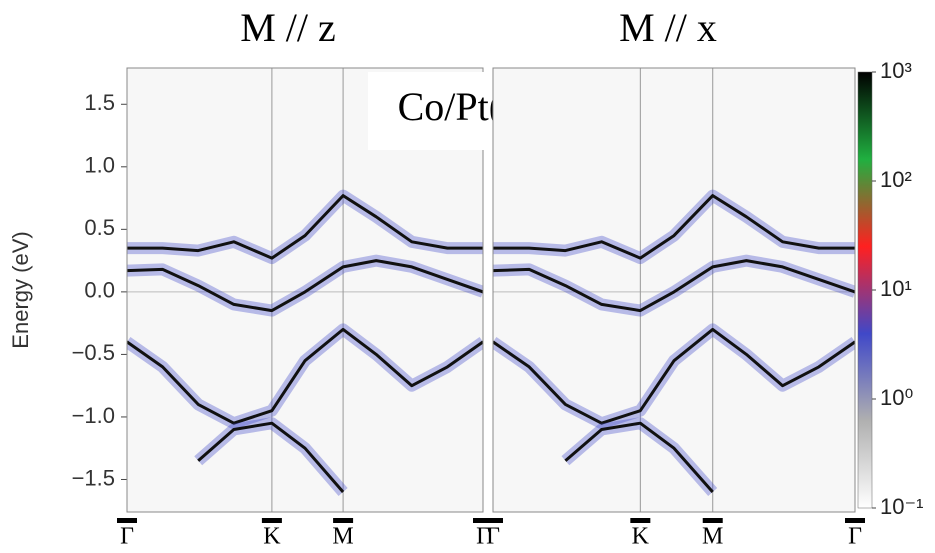 The height and width of the screenshot is (553, 935). I want to click on y-axis-label: Energy (eV), so click(20, 289).